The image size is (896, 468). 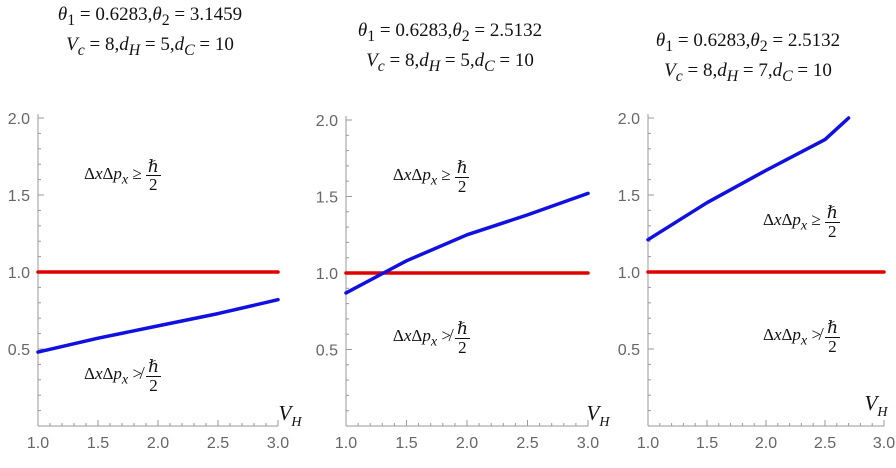 I want to click on chart-title-line1: θ1 = 0.6283,θ2 = 3.1459, so click(x=150, y=16).